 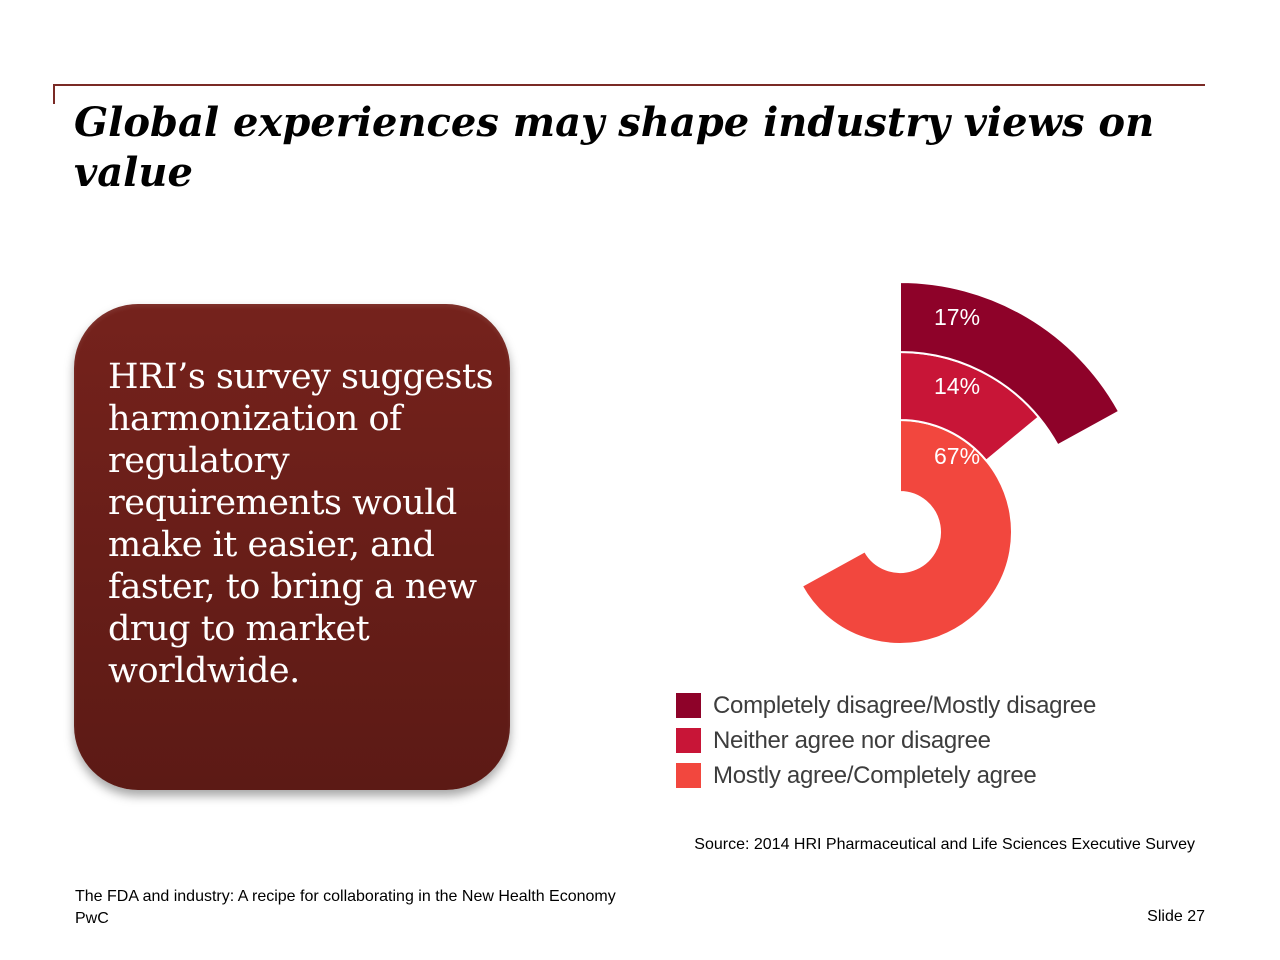 What do you see at coordinates (852, 740) in the screenshot?
I see `legend-label: Neither agree nor disagree` at bounding box center [852, 740].